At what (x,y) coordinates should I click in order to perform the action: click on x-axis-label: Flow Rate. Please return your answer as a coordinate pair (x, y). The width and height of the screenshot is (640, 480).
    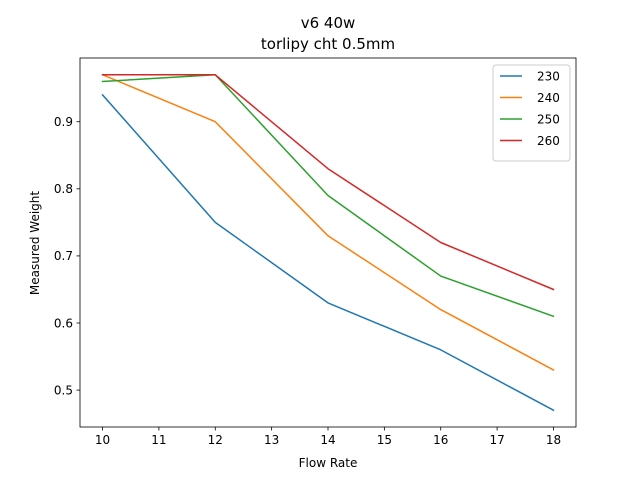
    Looking at the image, I should click on (328, 463).